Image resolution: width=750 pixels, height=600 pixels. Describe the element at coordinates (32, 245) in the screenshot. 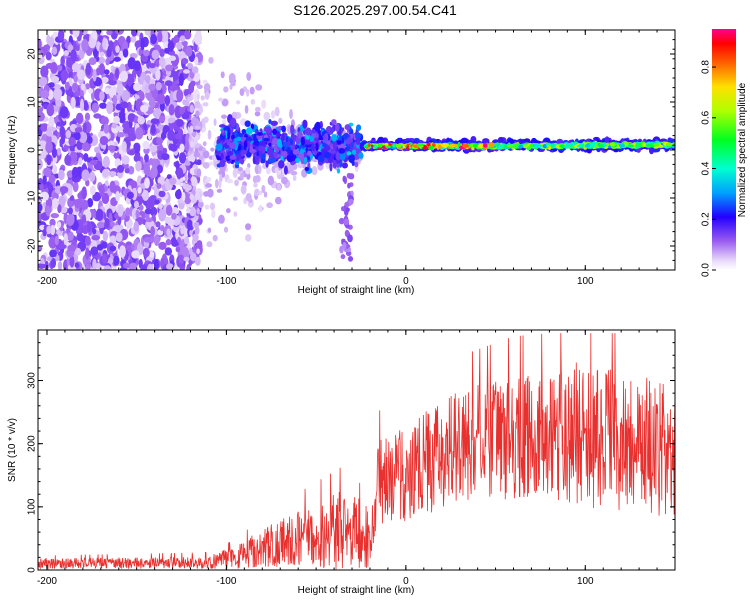

I see `spectrogram-y-tick-label: -20` at that location.